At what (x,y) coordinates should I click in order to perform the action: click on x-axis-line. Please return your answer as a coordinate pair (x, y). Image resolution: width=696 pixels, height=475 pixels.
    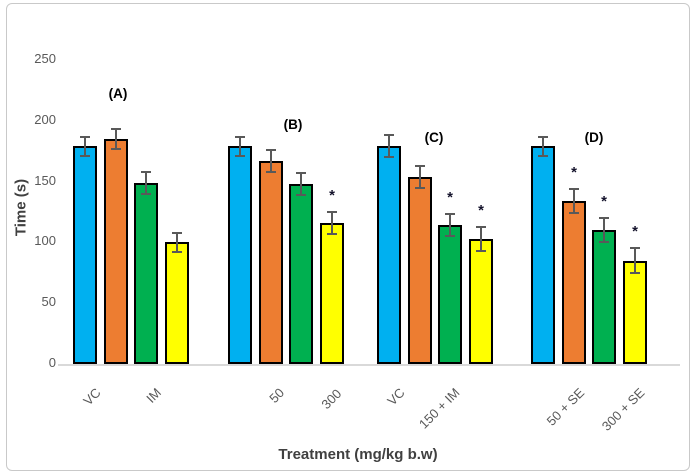
    Looking at the image, I should click on (369, 365).